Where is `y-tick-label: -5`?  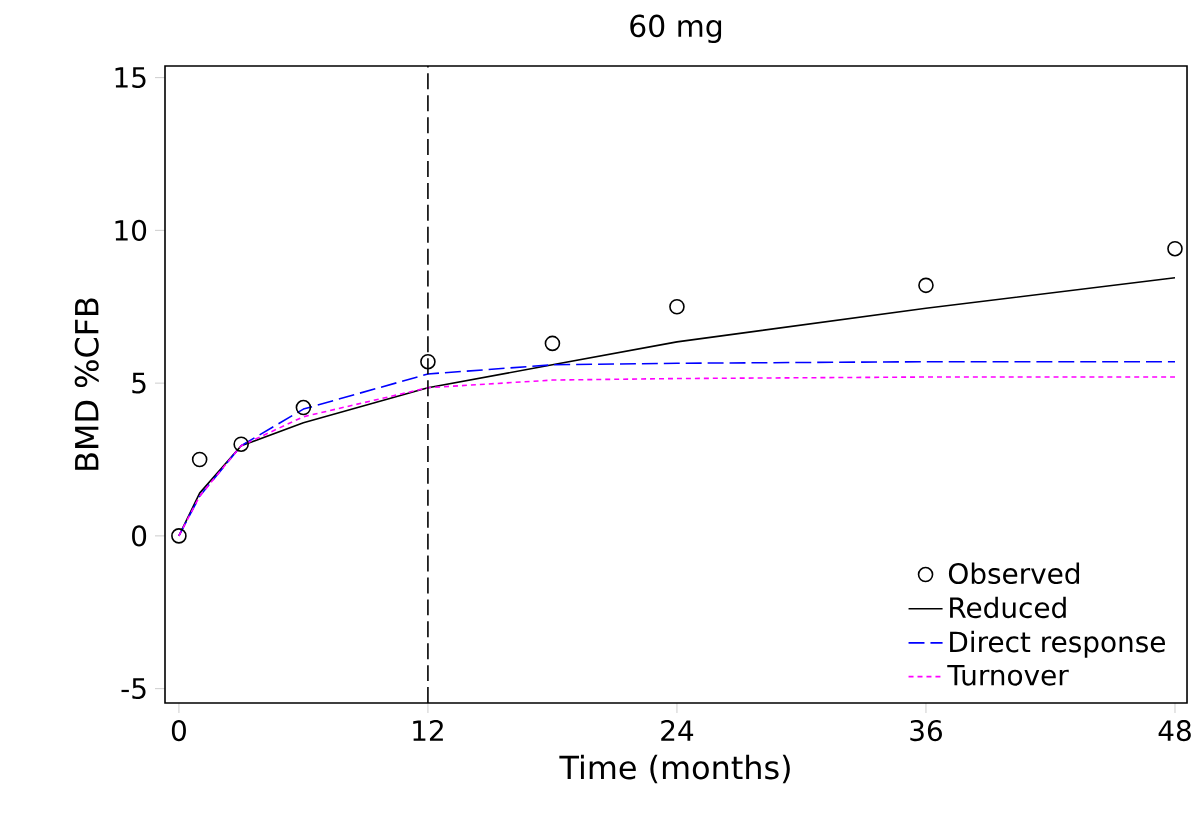 y-tick-label: -5 is located at coordinates (133, 689).